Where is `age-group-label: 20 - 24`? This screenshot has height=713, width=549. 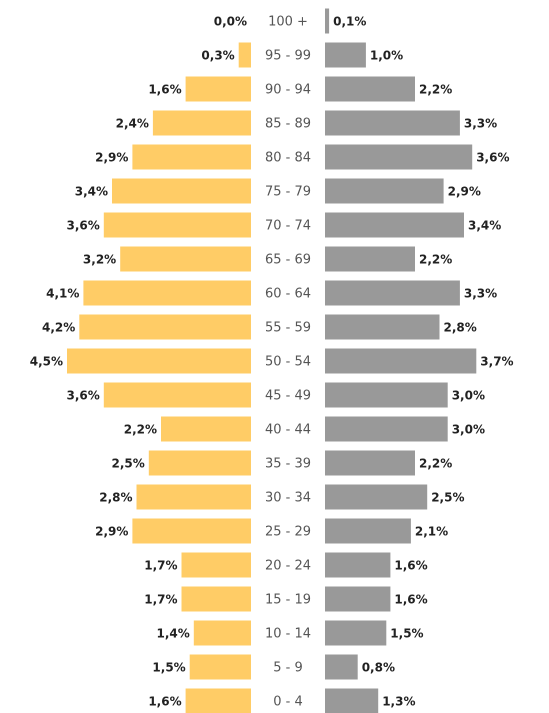
age-group-label: 20 - 24 is located at coordinates (288, 566).